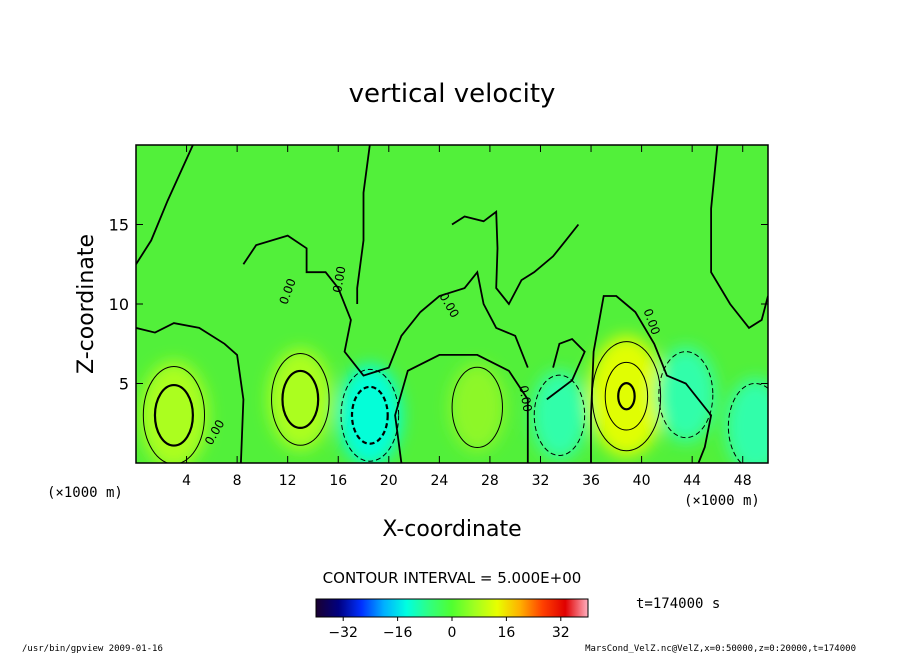  What do you see at coordinates (561, 633) in the screenshot?
I see `colorbar-tick-label: 32` at bounding box center [561, 633].